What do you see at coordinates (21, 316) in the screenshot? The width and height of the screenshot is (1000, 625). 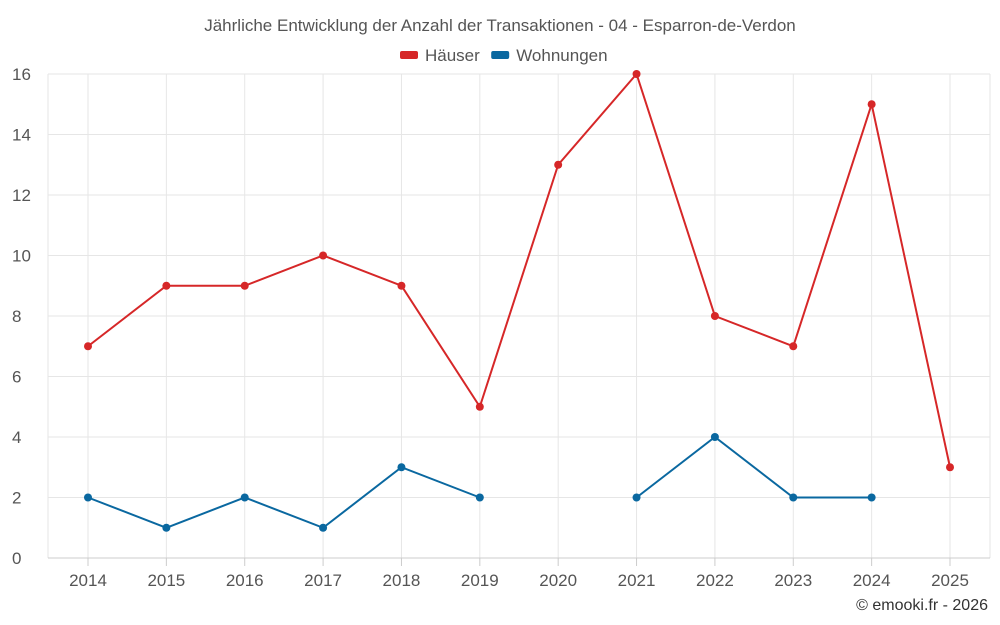 I see `y-axis: 0 2 4 6 8 10 12 14 16` at bounding box center [21, 316].